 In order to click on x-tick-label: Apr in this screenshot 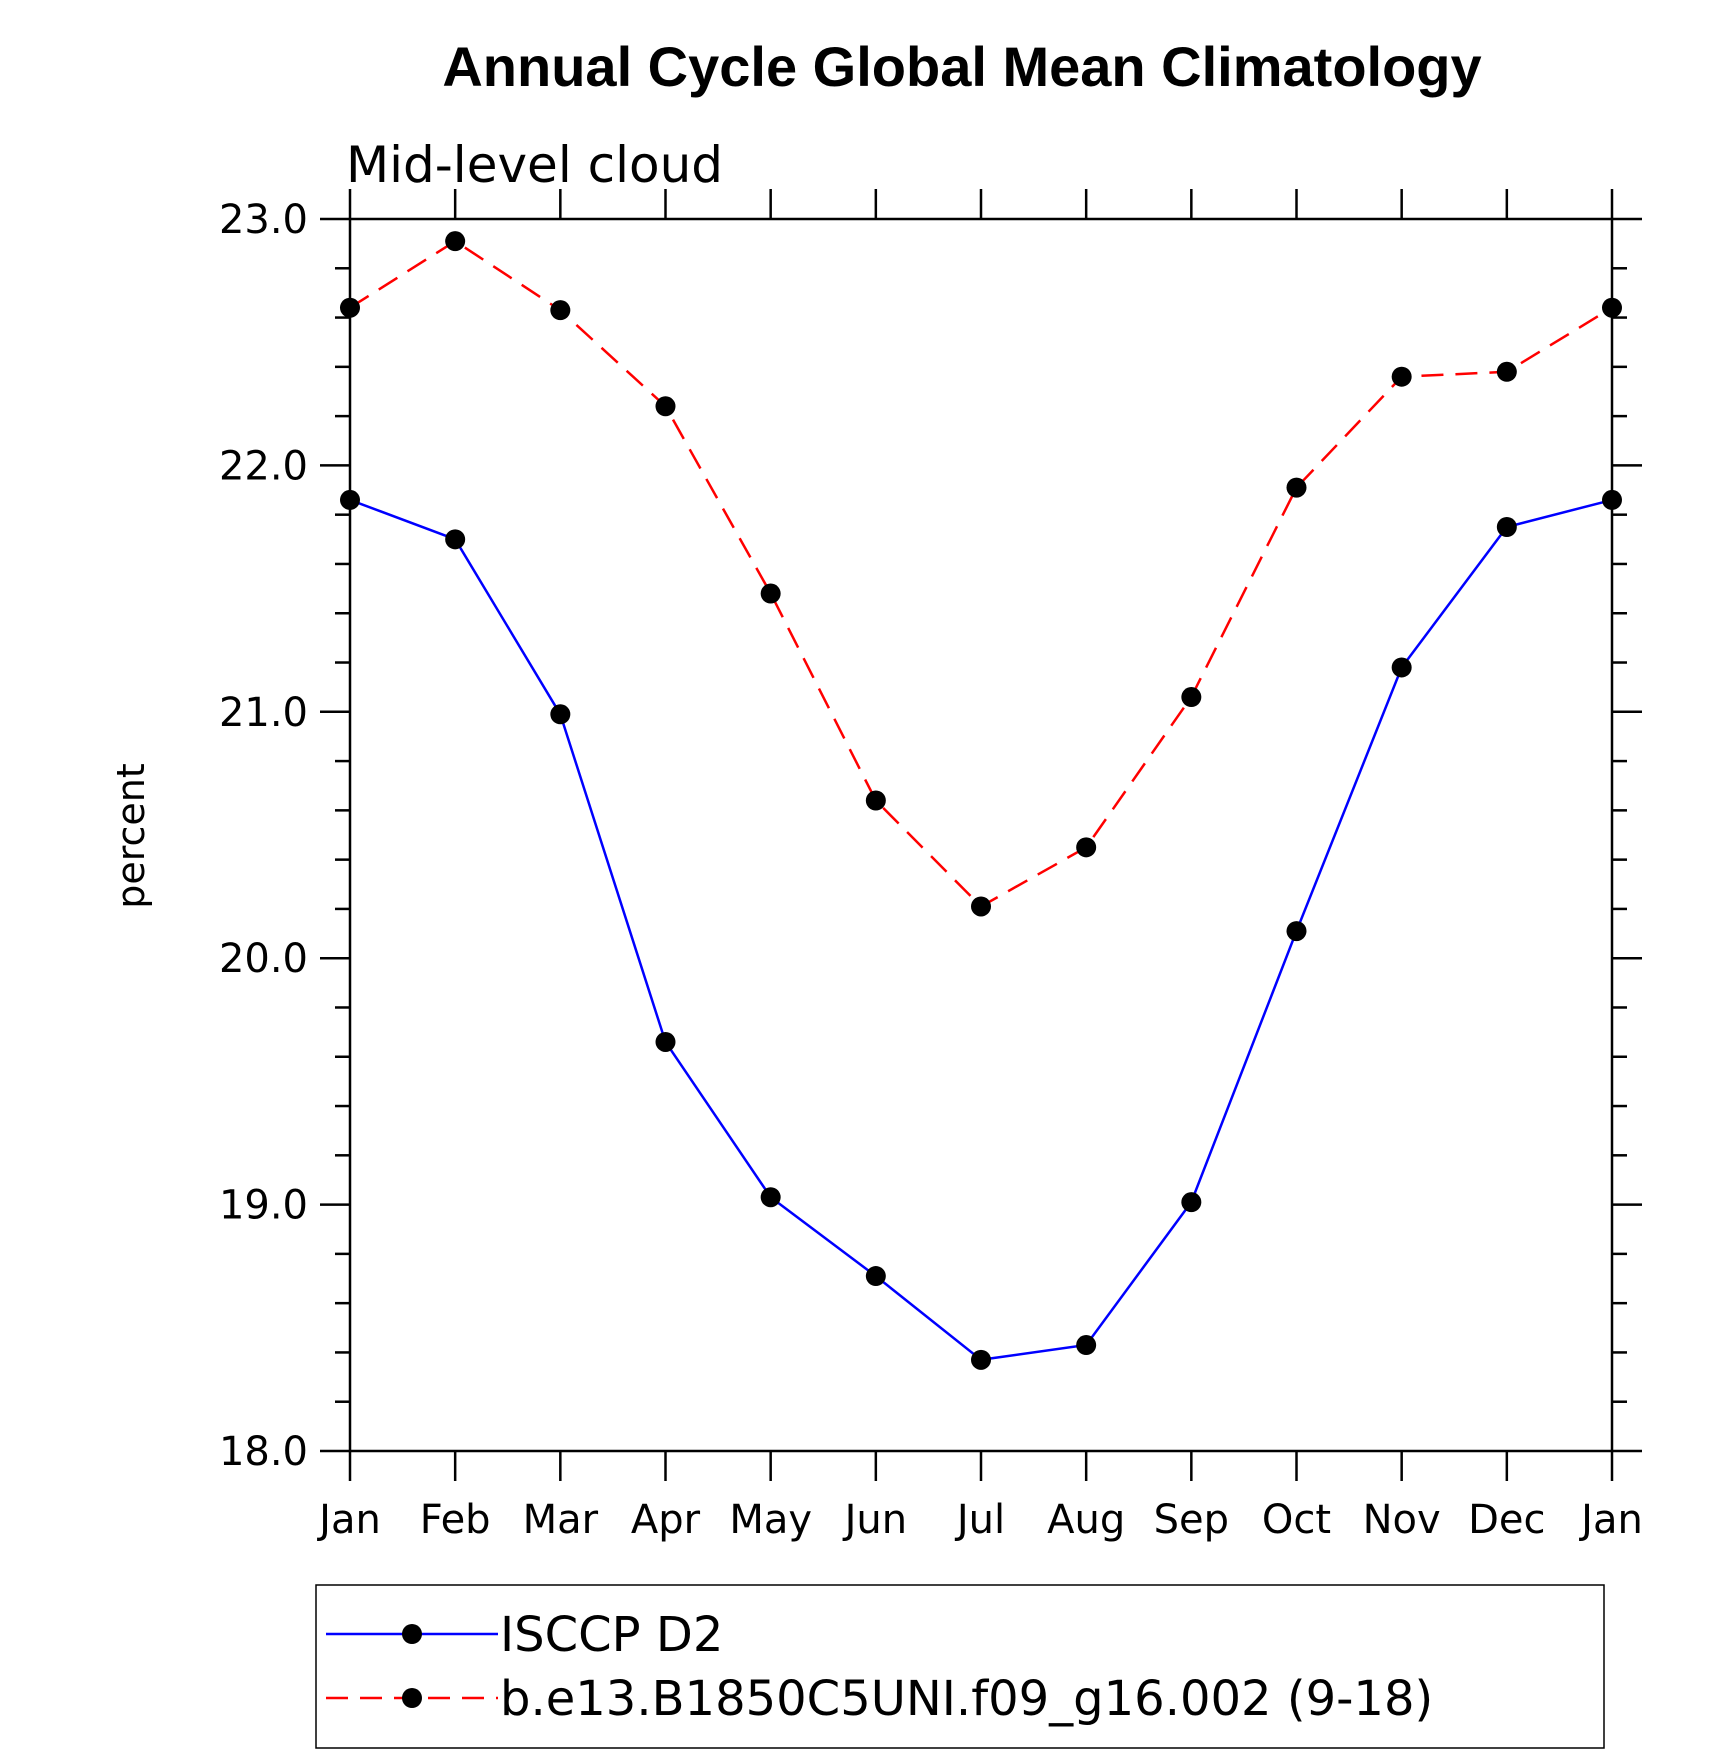, I will do `click(666, 1520)`.